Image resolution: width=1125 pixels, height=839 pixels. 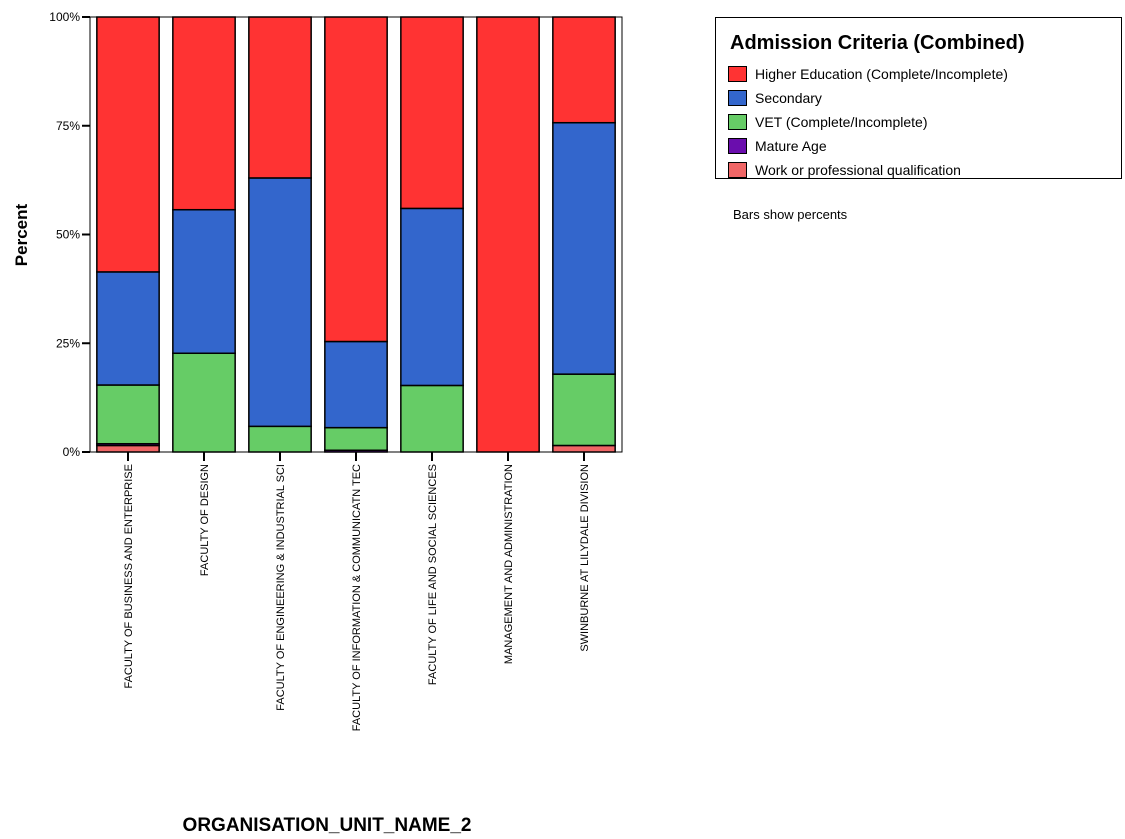 What do you see at coordinates (357, 597) in the screenshot?
I see `x-tick-label: FACULTY OF INFORMATION & COMMUNICATN TEC` at bounding box center [357, 597].